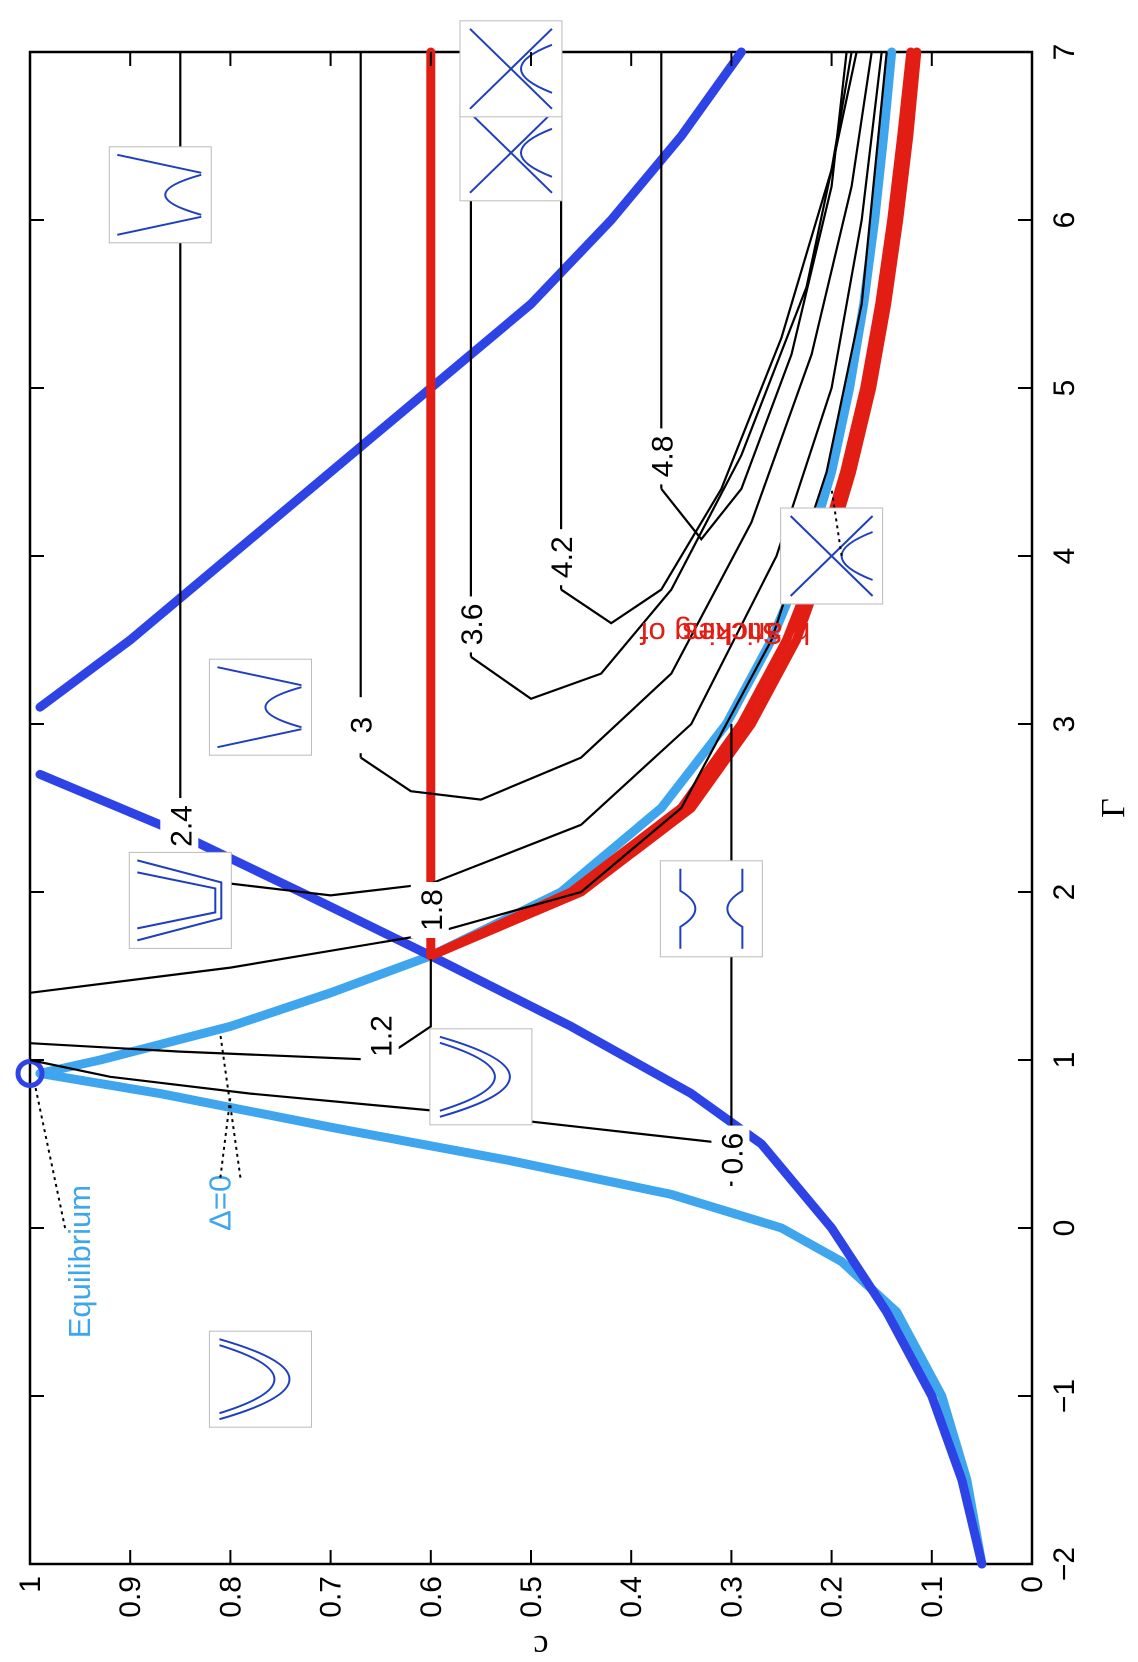 This screenshot has height=1662, width=1138. I want to click on contour-label-1: 1.2, so click(382, 1036).